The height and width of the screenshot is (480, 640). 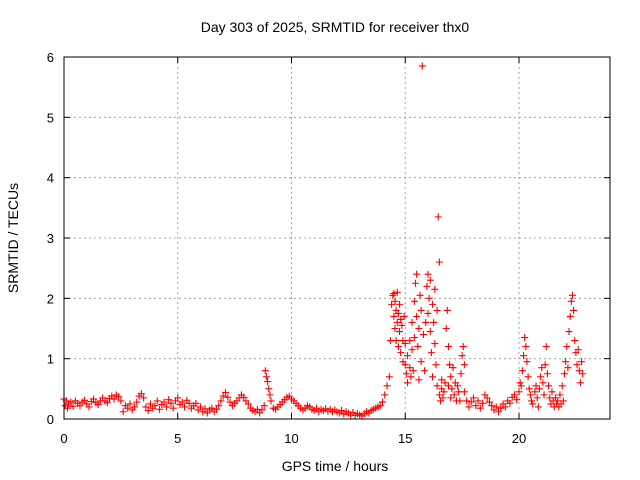 I want to click on x-tick-label: 10, so click(x=291, y=438).